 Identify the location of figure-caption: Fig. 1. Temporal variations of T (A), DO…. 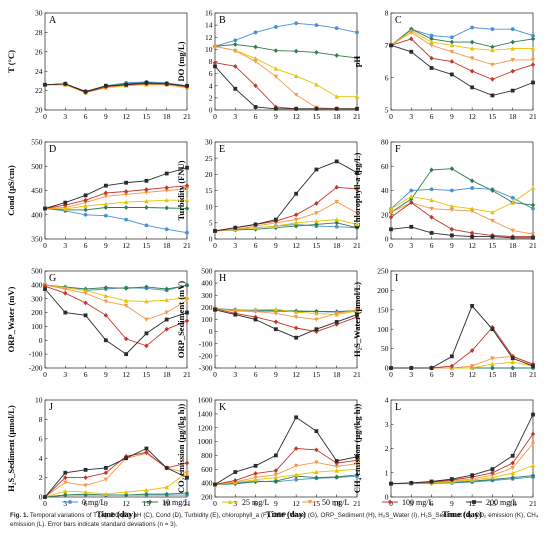
(278, 520).